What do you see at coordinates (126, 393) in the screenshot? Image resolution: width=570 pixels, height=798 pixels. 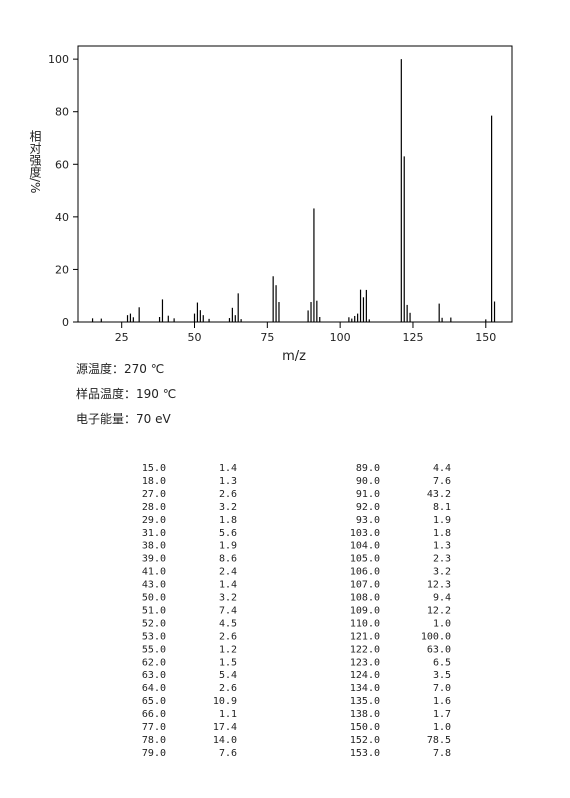 I see `condition: 样品温度：190 ℃` at bounding box center [126, 393].